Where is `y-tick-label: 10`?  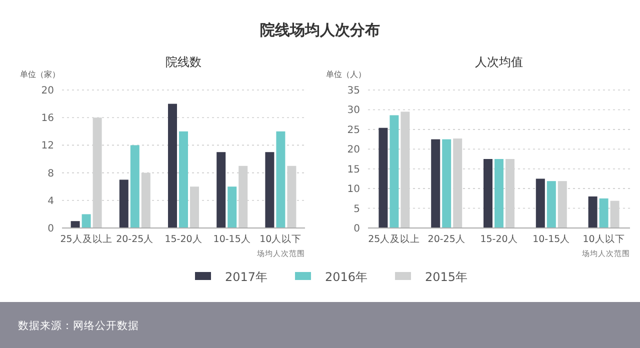
y-tick-label: 10 is located at coordinates (353, 190).